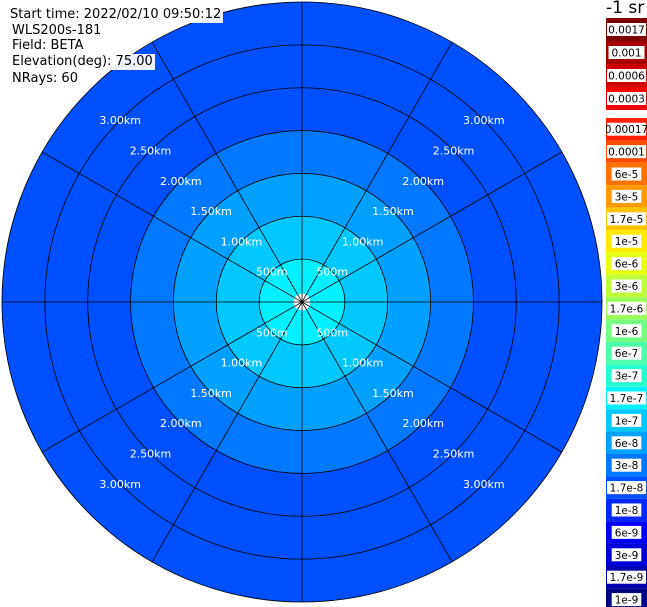 The width and height of the screenshot is (647, 607). I want to click on colorbar-tick-label: 0.001, so click(626, 54).